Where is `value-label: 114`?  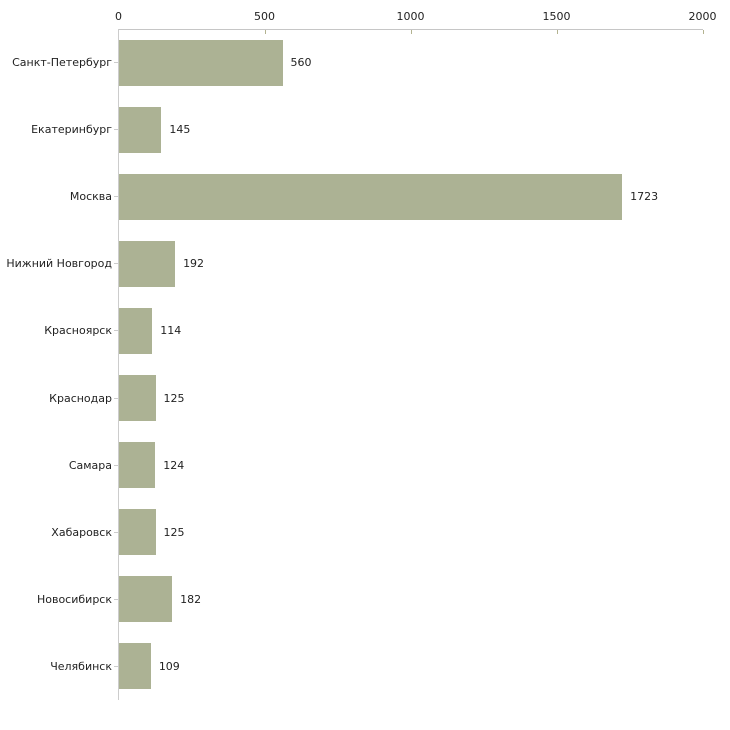 value-label: 114 is located at coordinates (171, 331).